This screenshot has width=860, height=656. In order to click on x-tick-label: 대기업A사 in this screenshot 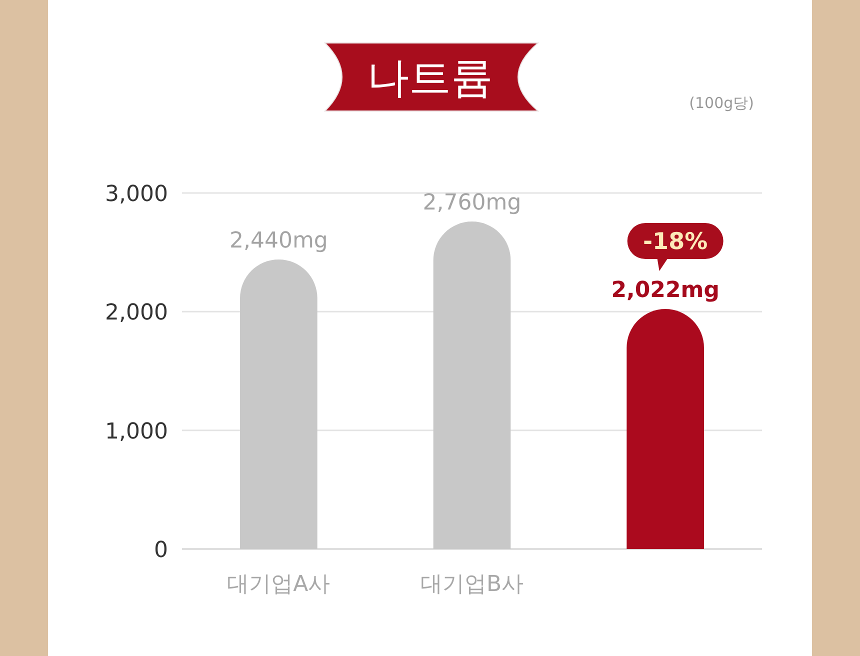, I will do `click(278, 584)`.